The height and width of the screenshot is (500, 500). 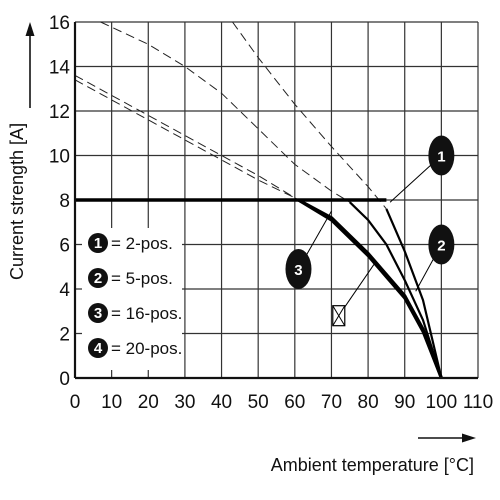 I want to click on x-tick-label-60: 60, so click(x=294, y=402).